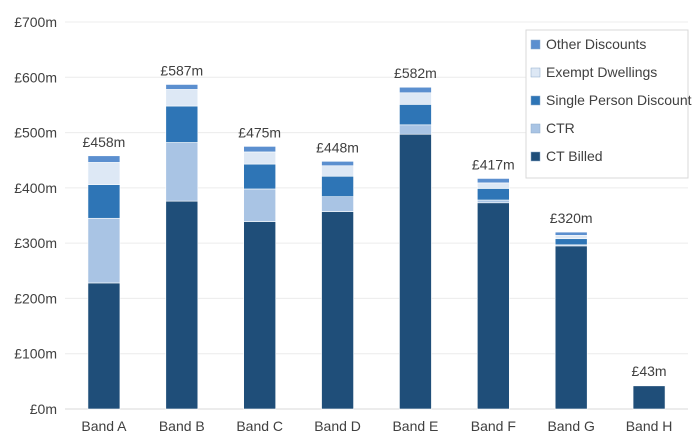 Image resolution: width=698 pixels, height=446 pixels. Describe the element at coordinates (259, 132) in the screenshot. I see `bar-total-label: £475m` at that location.